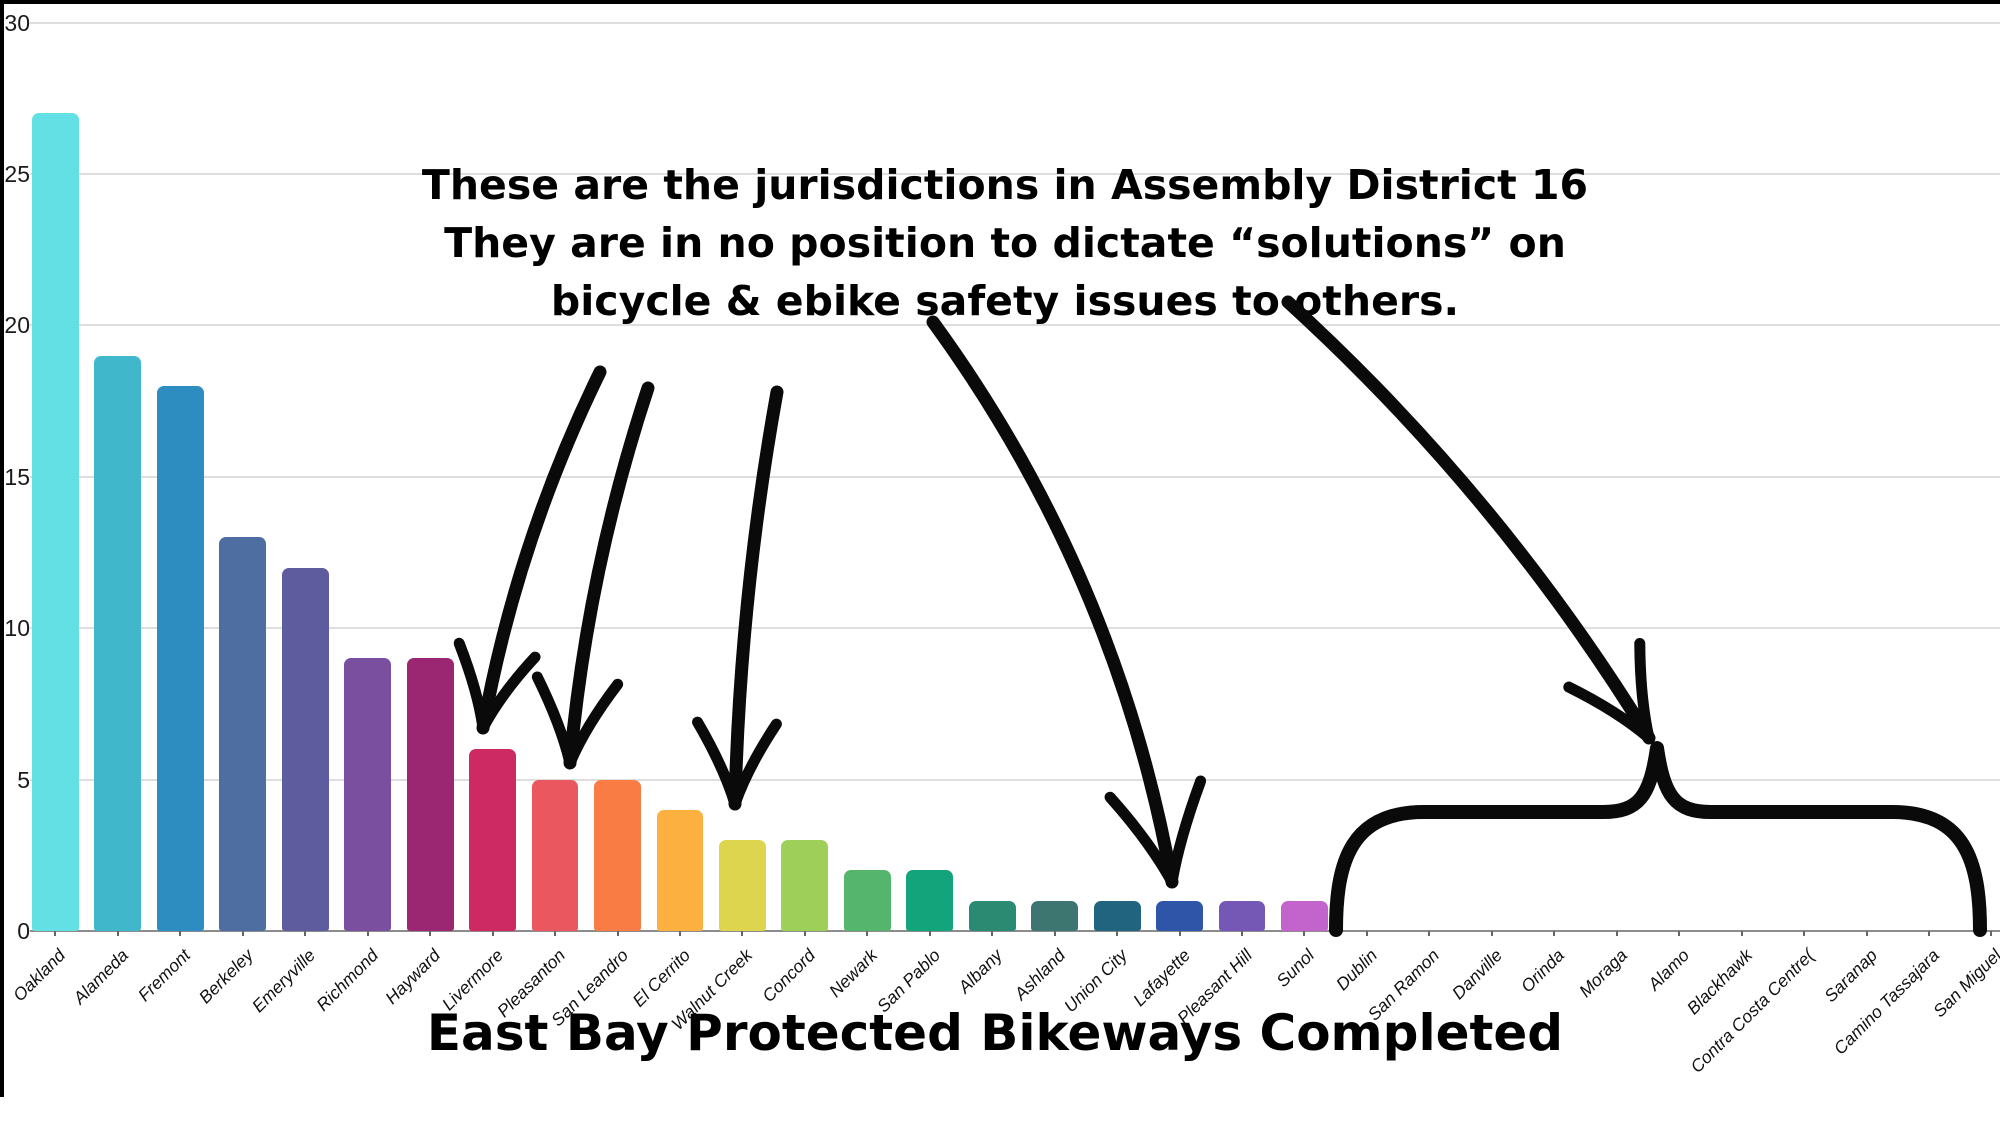  What do you see at coordinates (679, 933) in the screenshot?
I see `x-tick-el-cerrito` at bounding box center [679, 933].